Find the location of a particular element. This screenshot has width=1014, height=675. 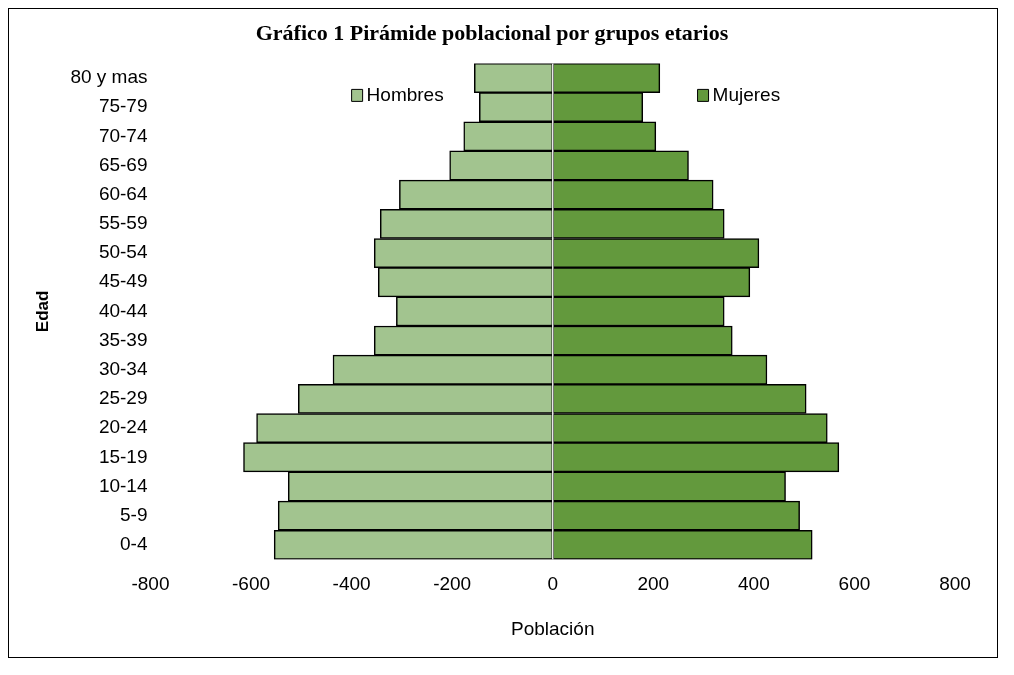

y-tick-label: 65-69 is located at coordinates (123, 164).